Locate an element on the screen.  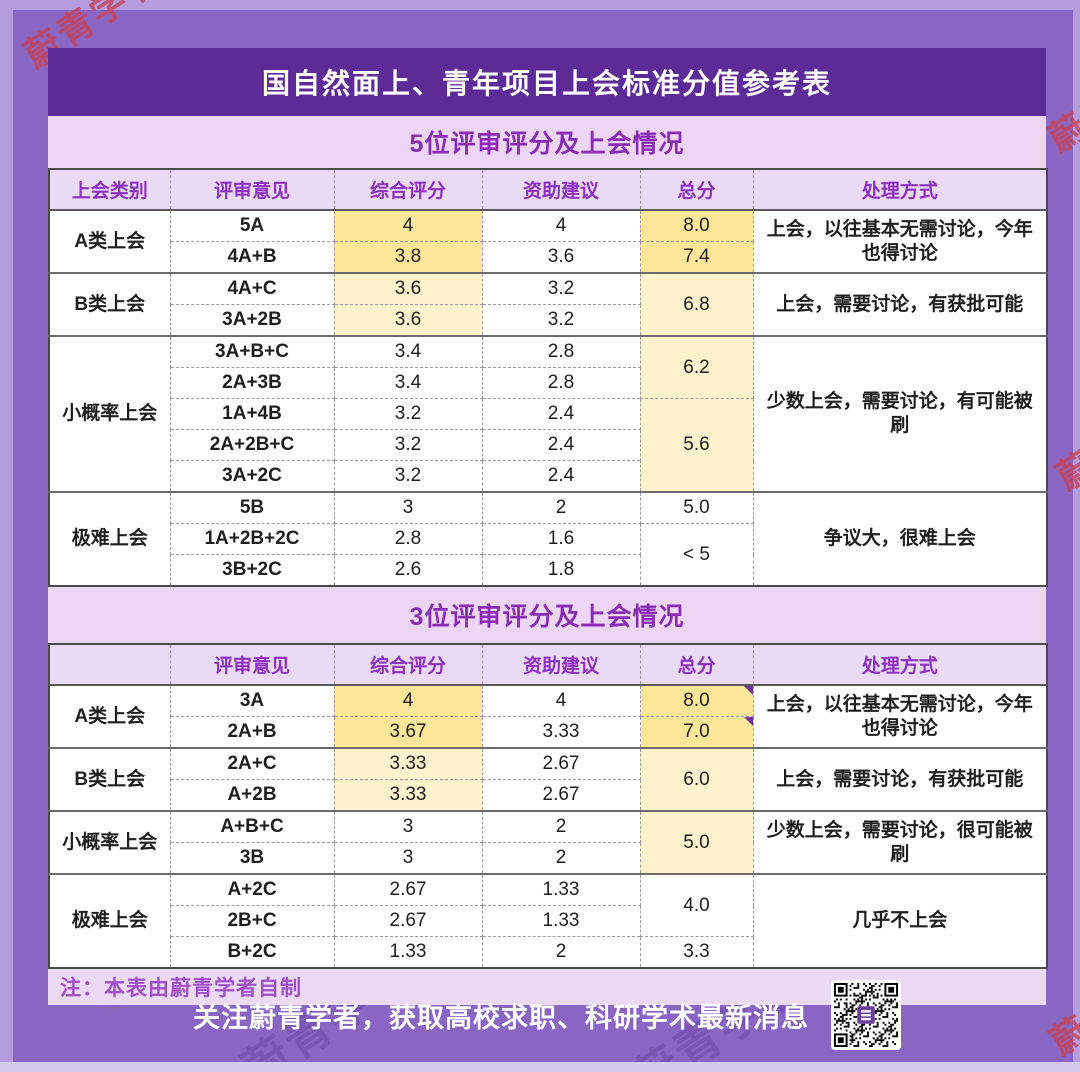
opinion-cell: 3B+2C is located at coordinates (252, 570).